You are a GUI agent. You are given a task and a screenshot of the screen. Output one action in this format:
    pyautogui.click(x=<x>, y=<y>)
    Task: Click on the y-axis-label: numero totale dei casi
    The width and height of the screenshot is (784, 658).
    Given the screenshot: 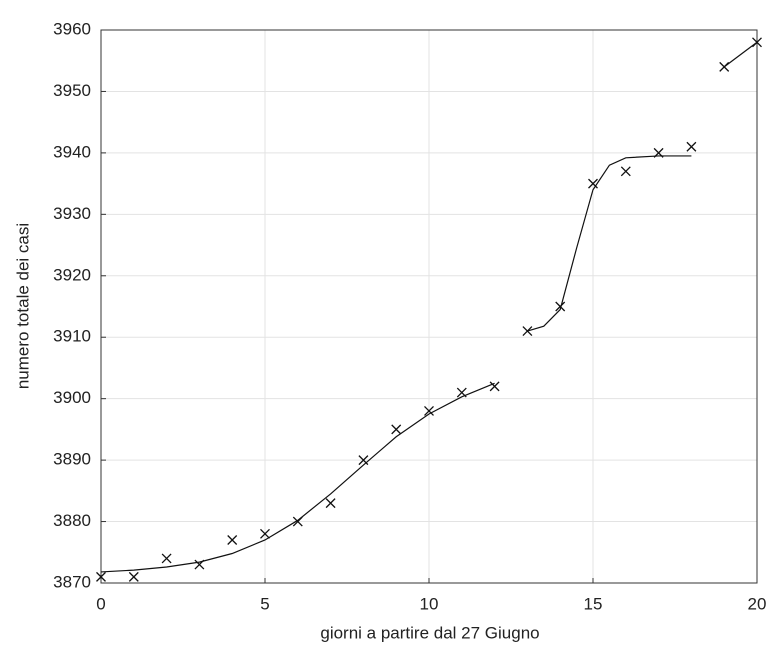 What is the action you would take?
    pyautogui.click(x=22, y=306)
    